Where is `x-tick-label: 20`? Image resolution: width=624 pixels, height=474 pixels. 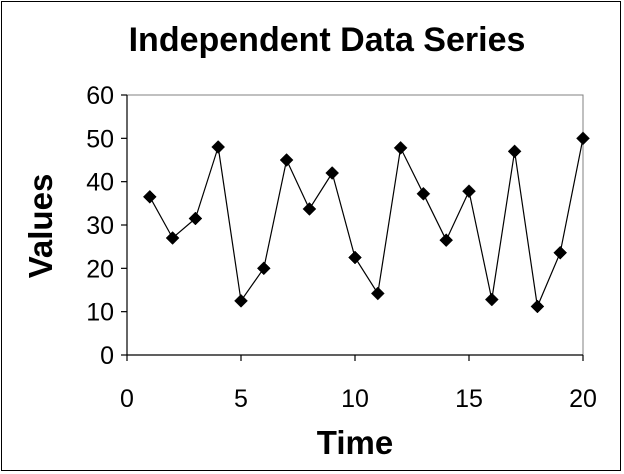
x-tick-label: 20 is located at coordinates (583, 399).